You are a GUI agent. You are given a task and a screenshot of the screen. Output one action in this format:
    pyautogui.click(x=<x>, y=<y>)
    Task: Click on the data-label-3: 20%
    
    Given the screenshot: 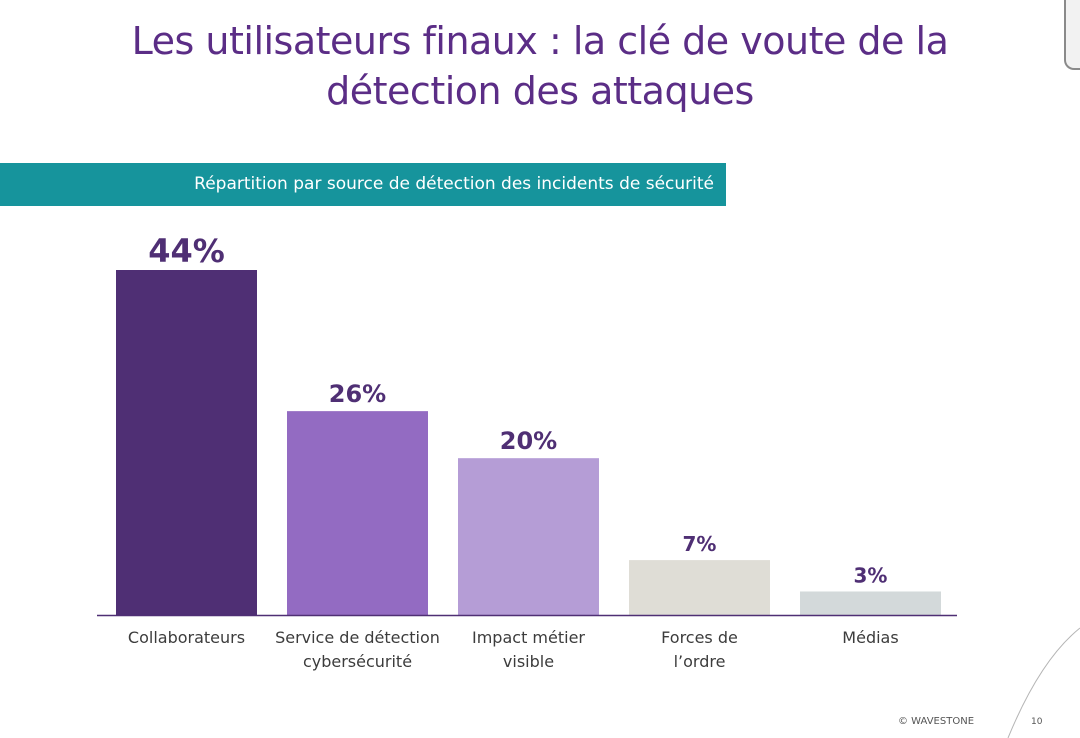 What is the action you would take?
    pyautogui.click(x=528, y=441)
    